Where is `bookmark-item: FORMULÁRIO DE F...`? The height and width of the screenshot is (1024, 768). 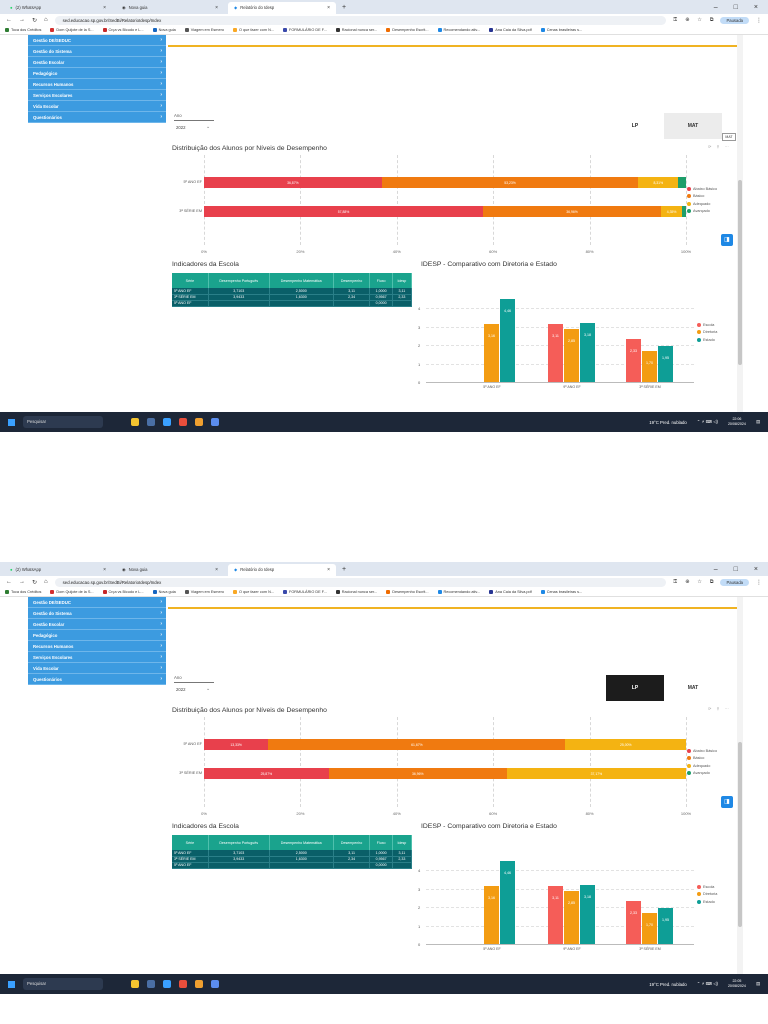 bookmark-item: FORMULÁRIO DE F... is located at coordinates (305, 30).